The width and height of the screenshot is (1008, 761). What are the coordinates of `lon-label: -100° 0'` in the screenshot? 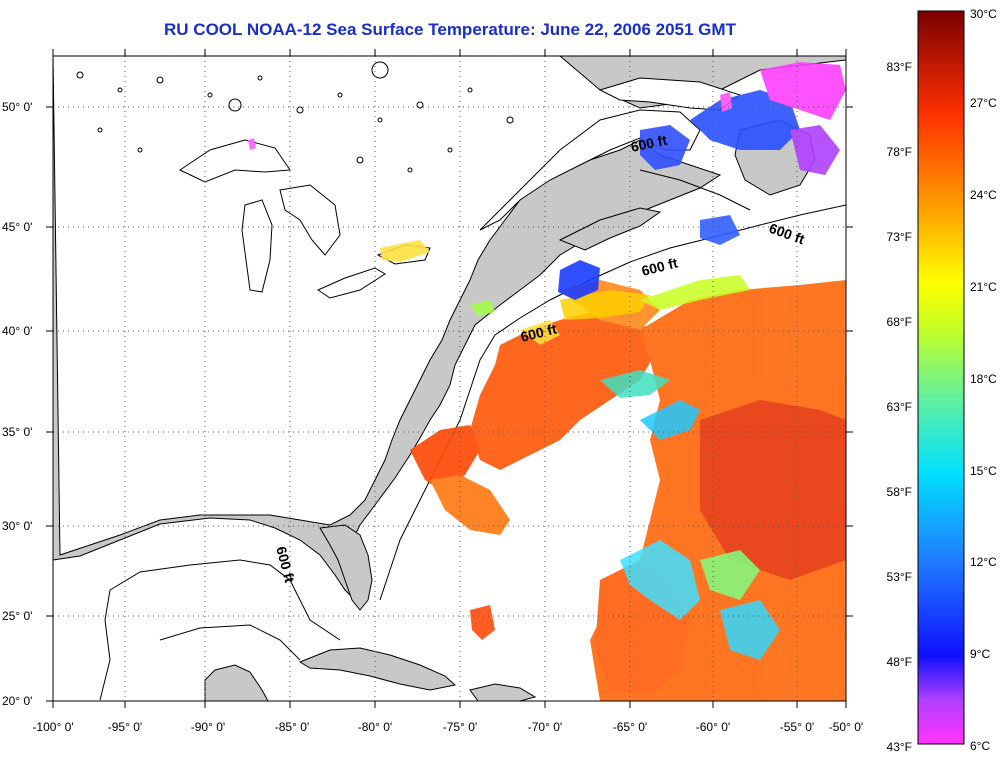 It's located at (52, 727).